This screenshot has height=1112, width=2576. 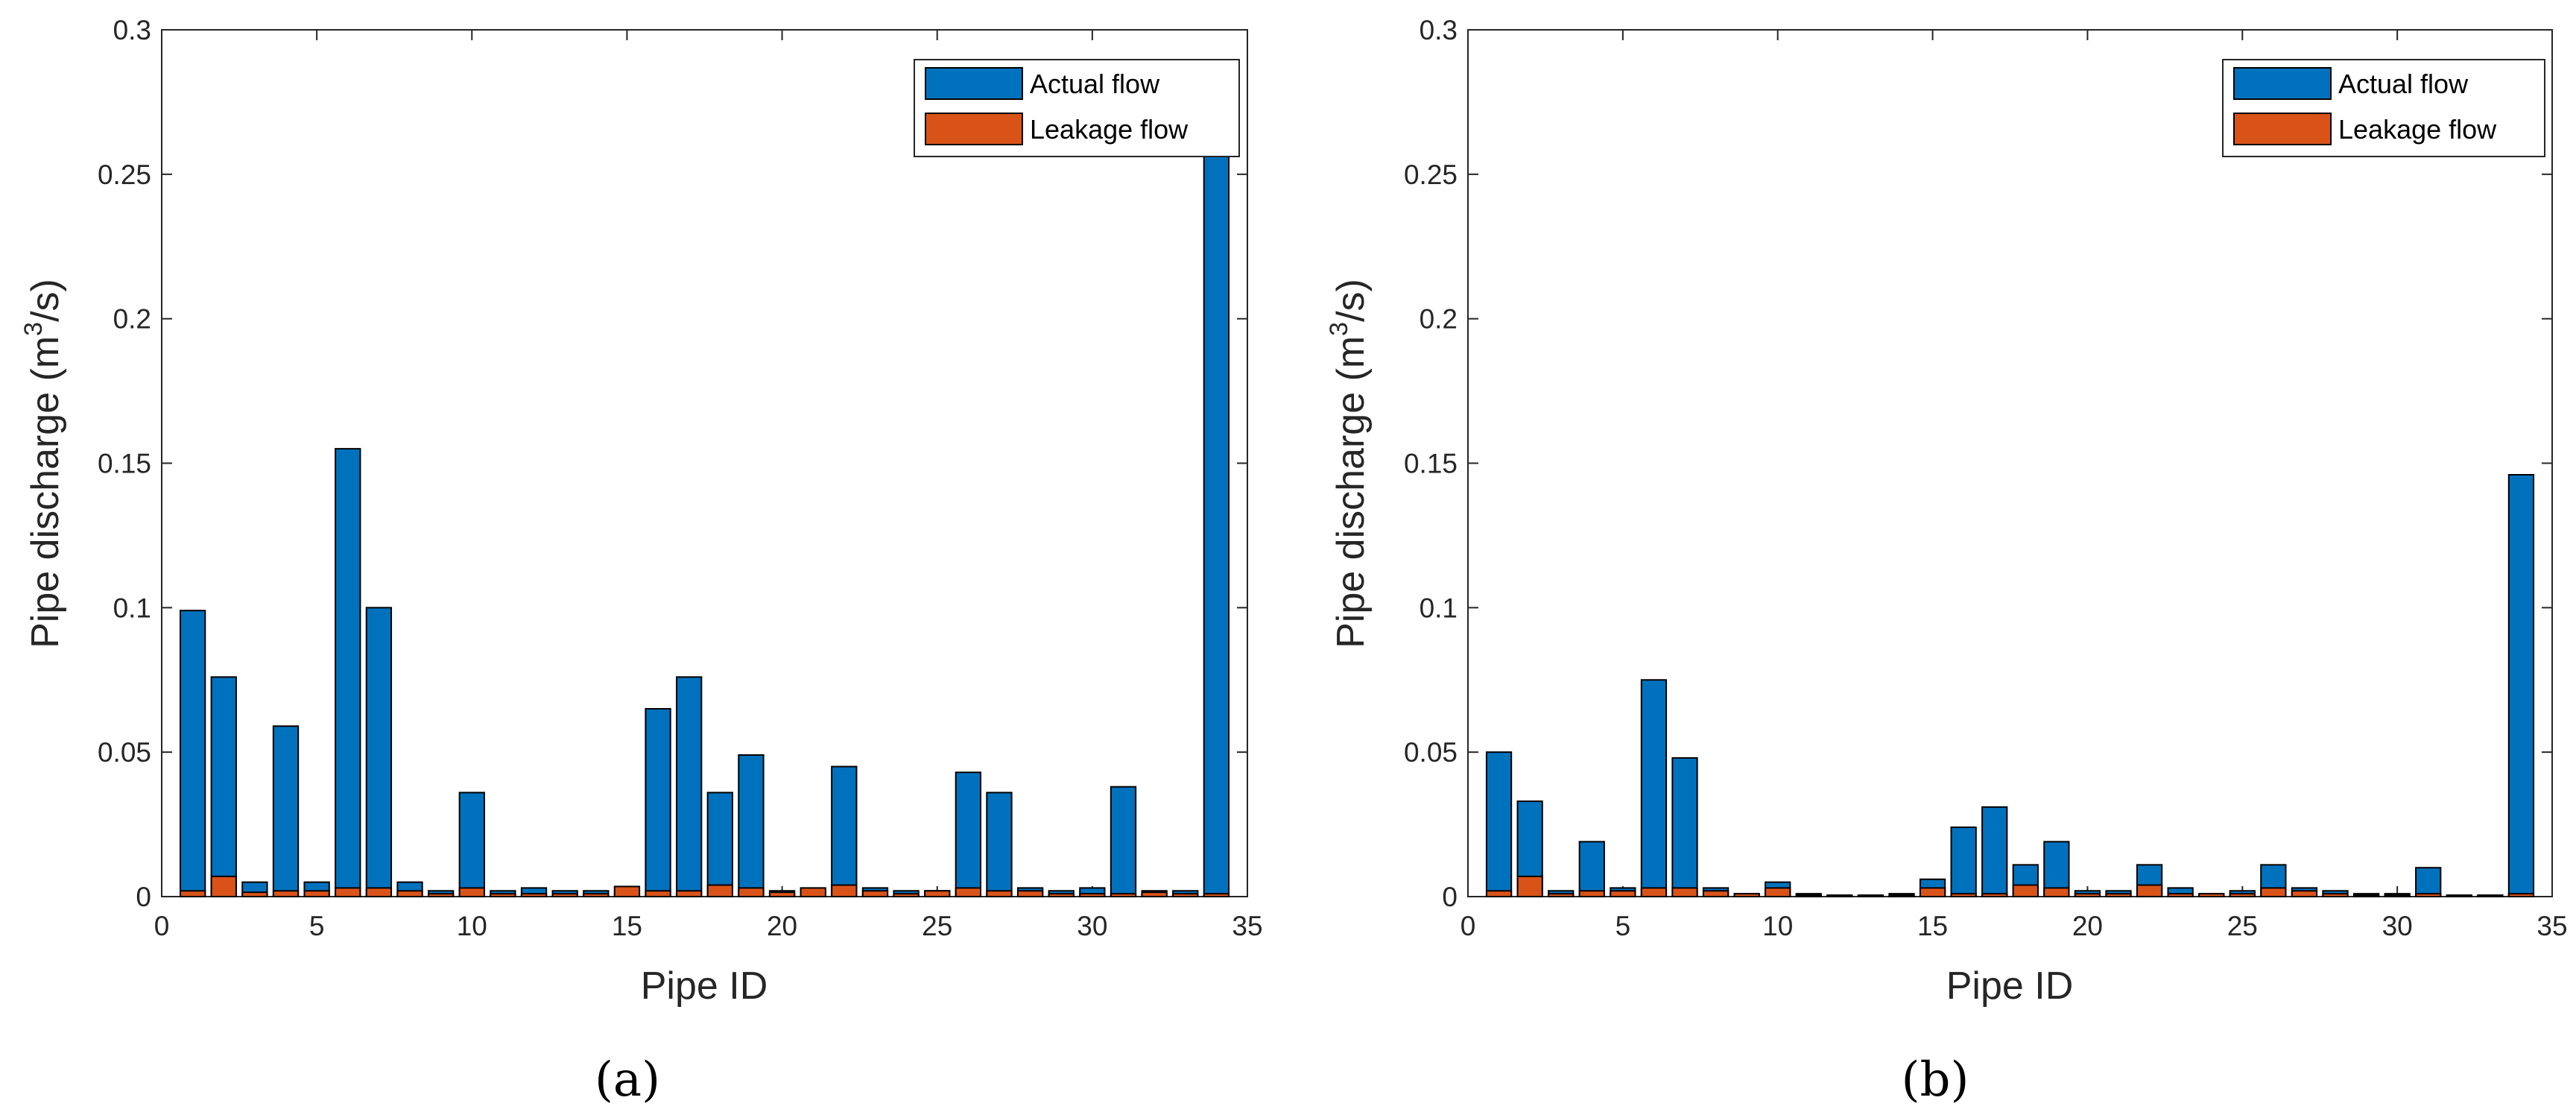 What do you see at coordinates (124, 464) in the screenshot?
I see `y-tick-label: 0.15` at bounding box center [124, 464].